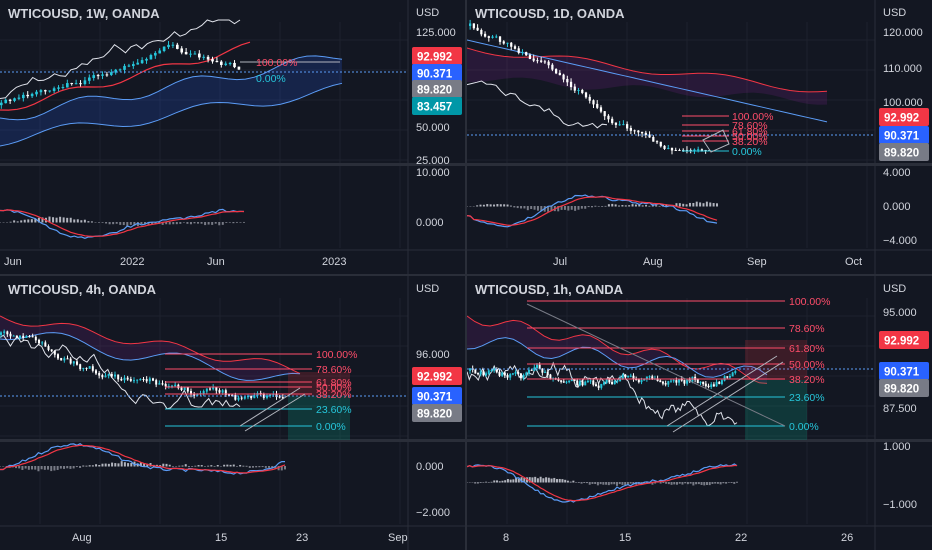 This screenshot has height=550, width=932. Describe the element at coordinates (904, 371) in the screenshot. I see `price-badge-blue` at that location.